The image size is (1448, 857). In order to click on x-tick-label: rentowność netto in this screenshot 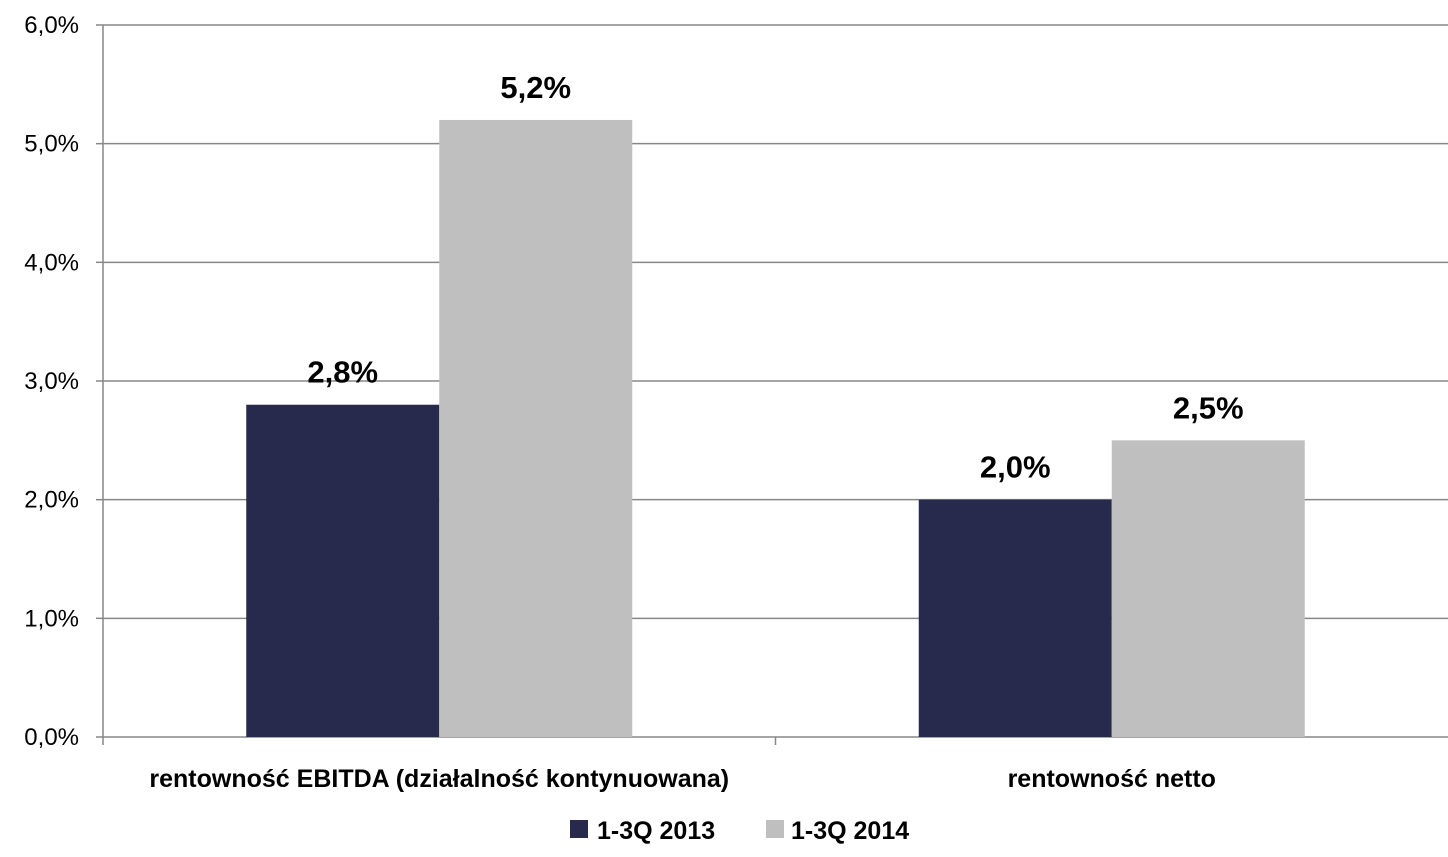, I will do `click(1112, 779)`.